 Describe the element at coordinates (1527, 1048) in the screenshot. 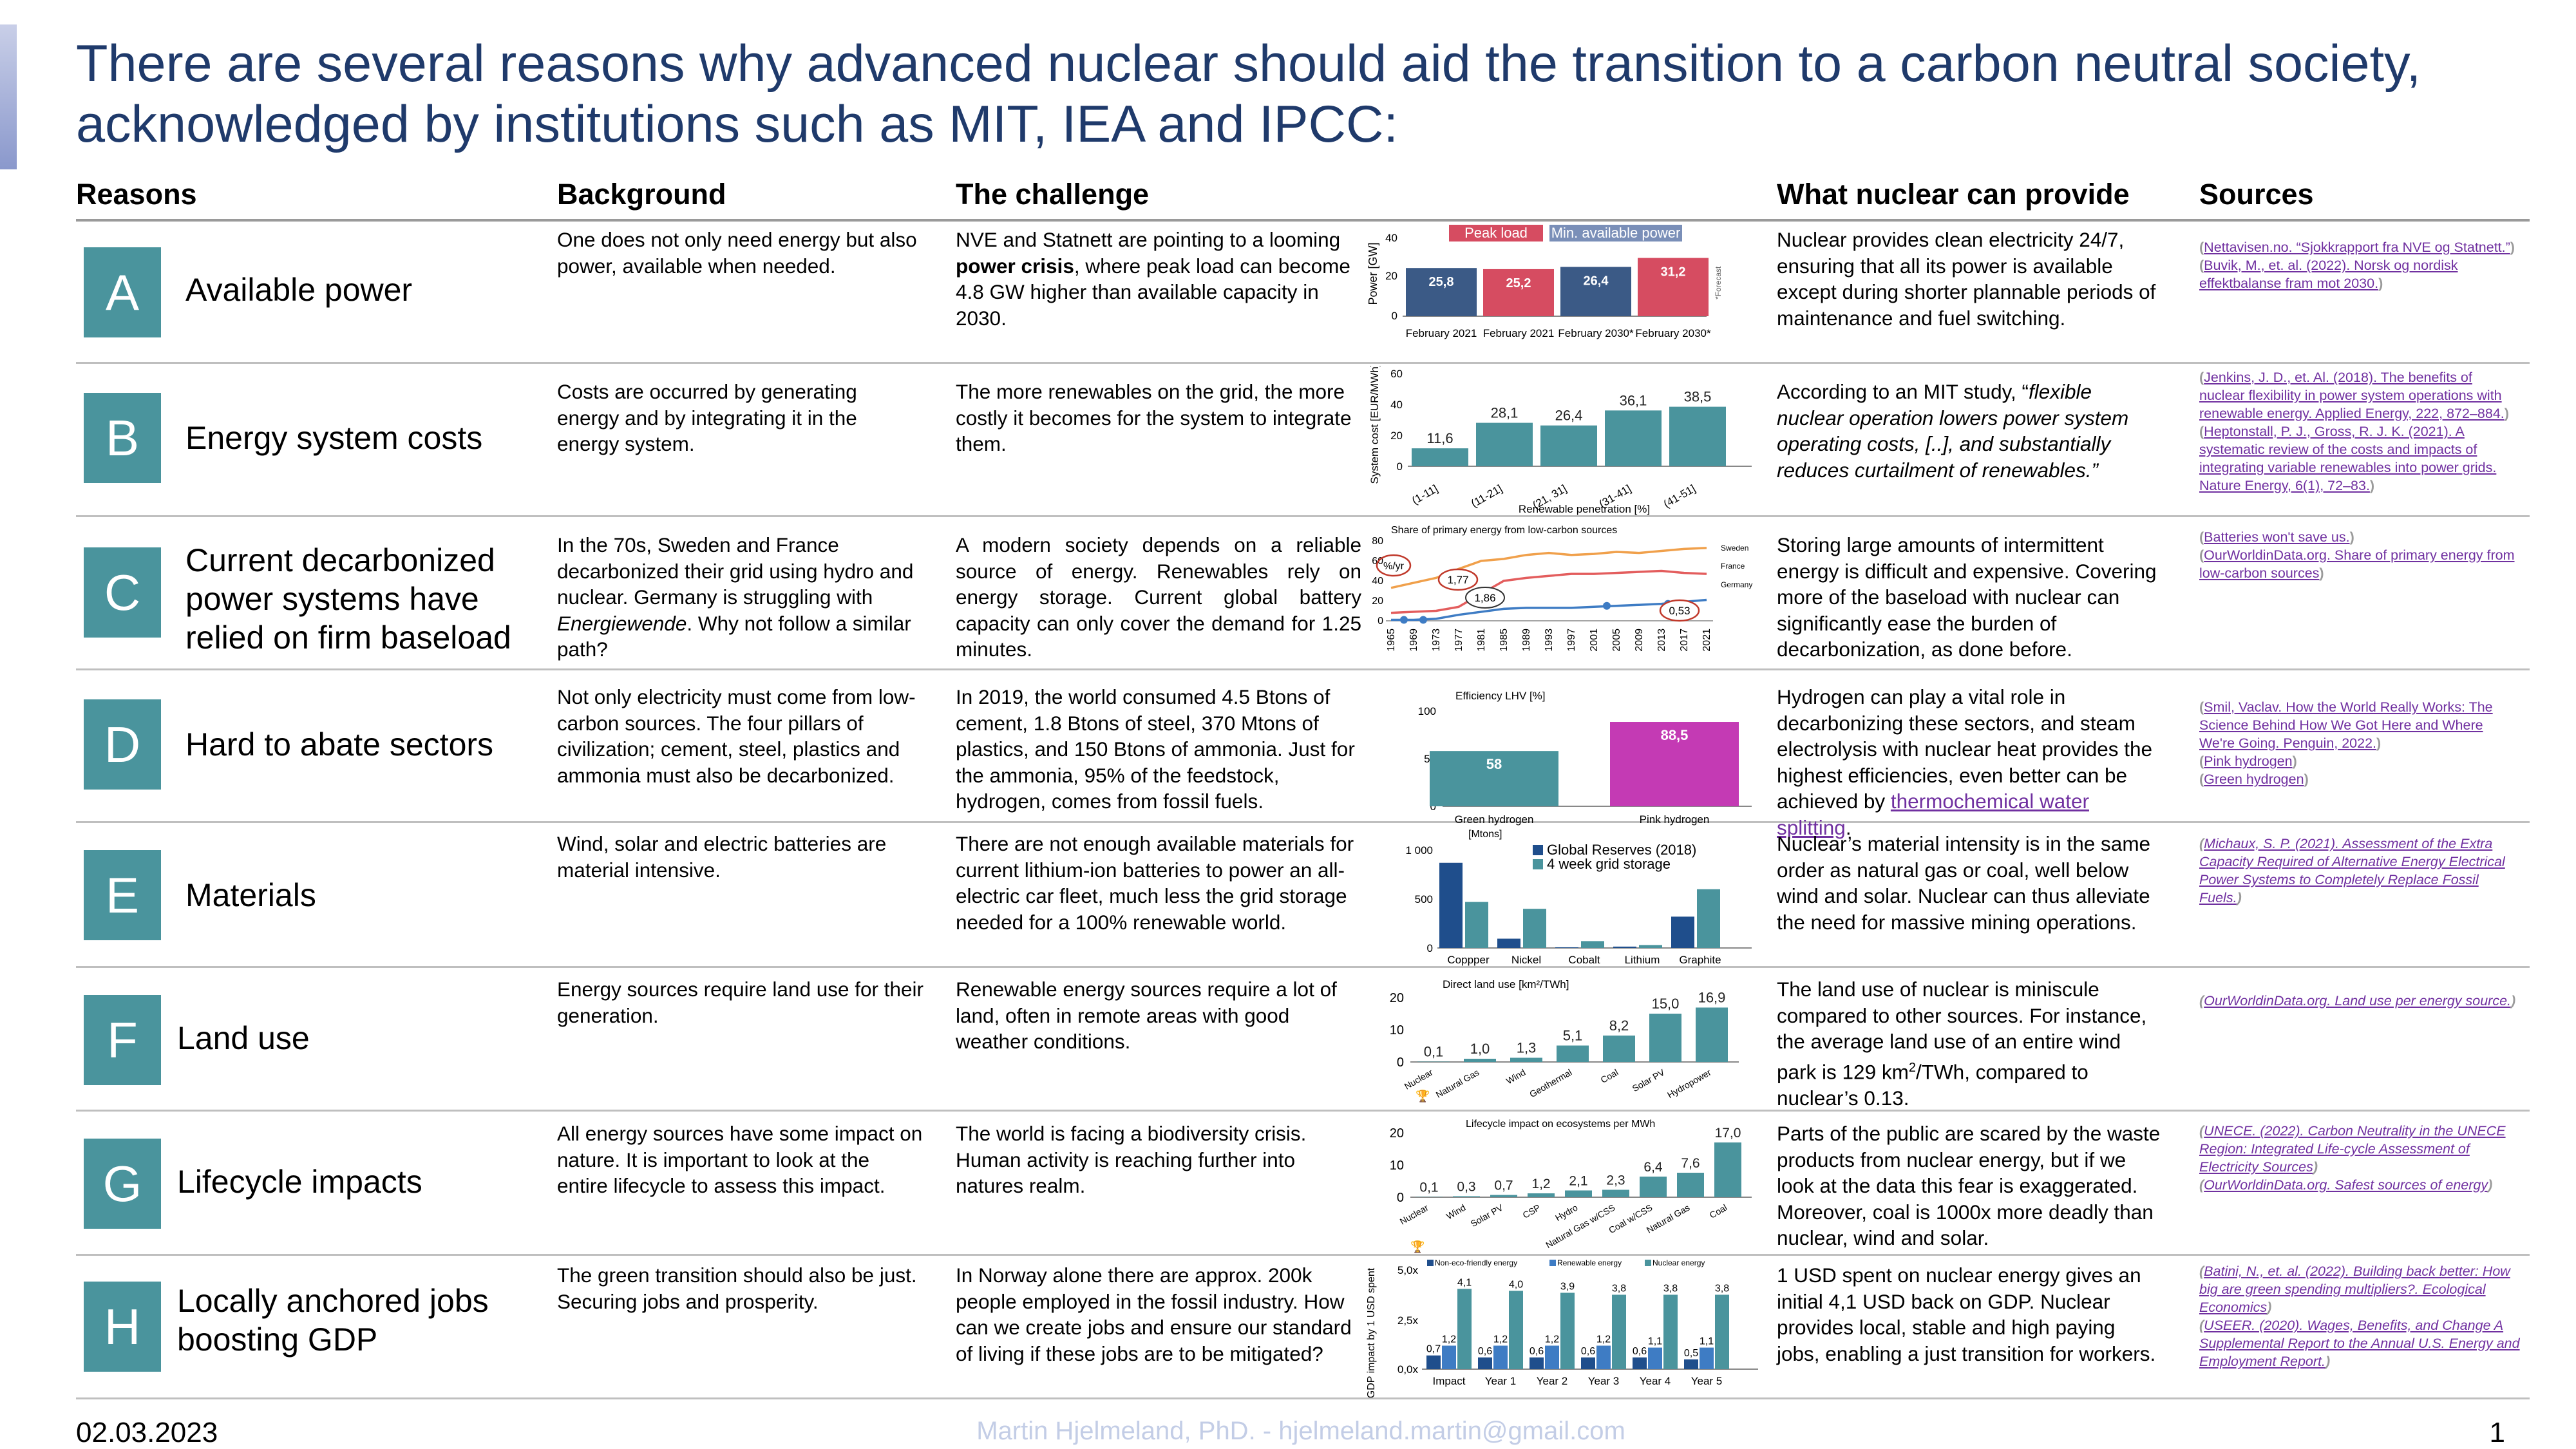

I see `data-label: 1,3` at that location.